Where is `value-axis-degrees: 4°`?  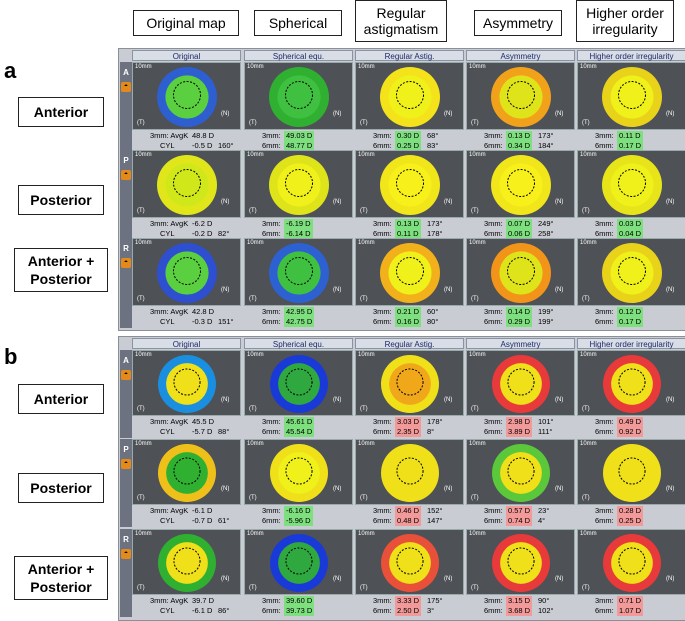
value-axis-degrees: 4° is located at coordinates (542, 520).